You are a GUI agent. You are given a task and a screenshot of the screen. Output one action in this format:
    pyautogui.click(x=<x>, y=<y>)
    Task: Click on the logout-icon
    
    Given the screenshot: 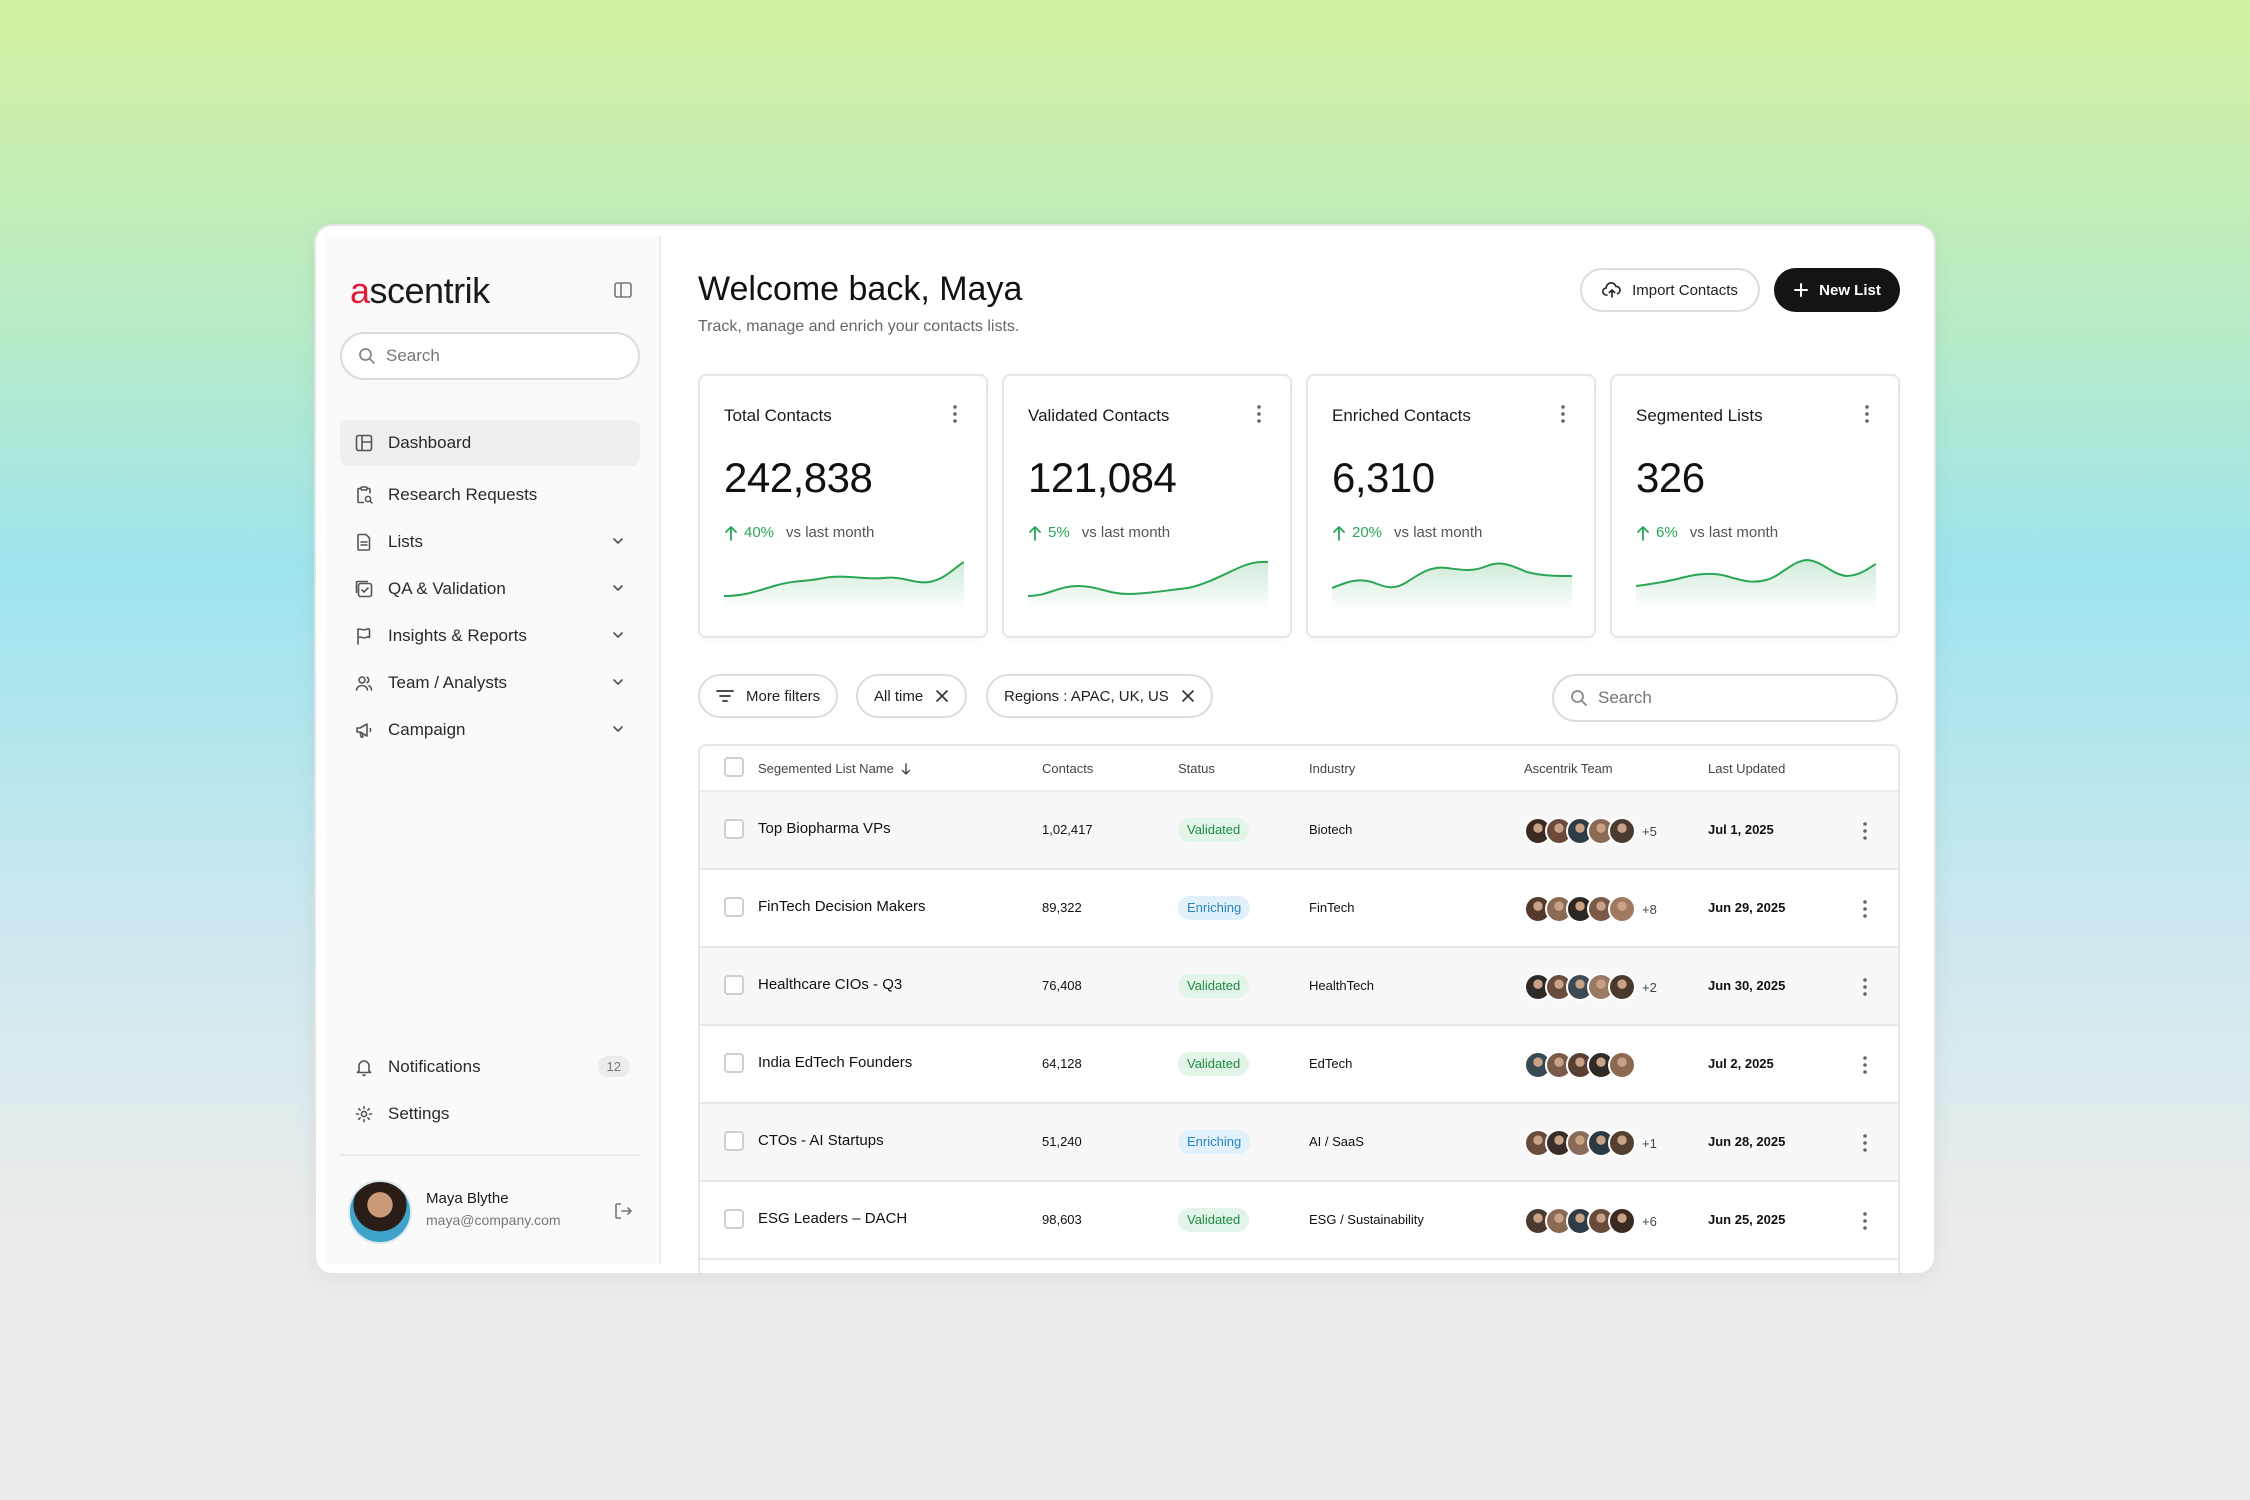 What is the action you would take?
    pyautogui.click(x=623, y=1211)
    